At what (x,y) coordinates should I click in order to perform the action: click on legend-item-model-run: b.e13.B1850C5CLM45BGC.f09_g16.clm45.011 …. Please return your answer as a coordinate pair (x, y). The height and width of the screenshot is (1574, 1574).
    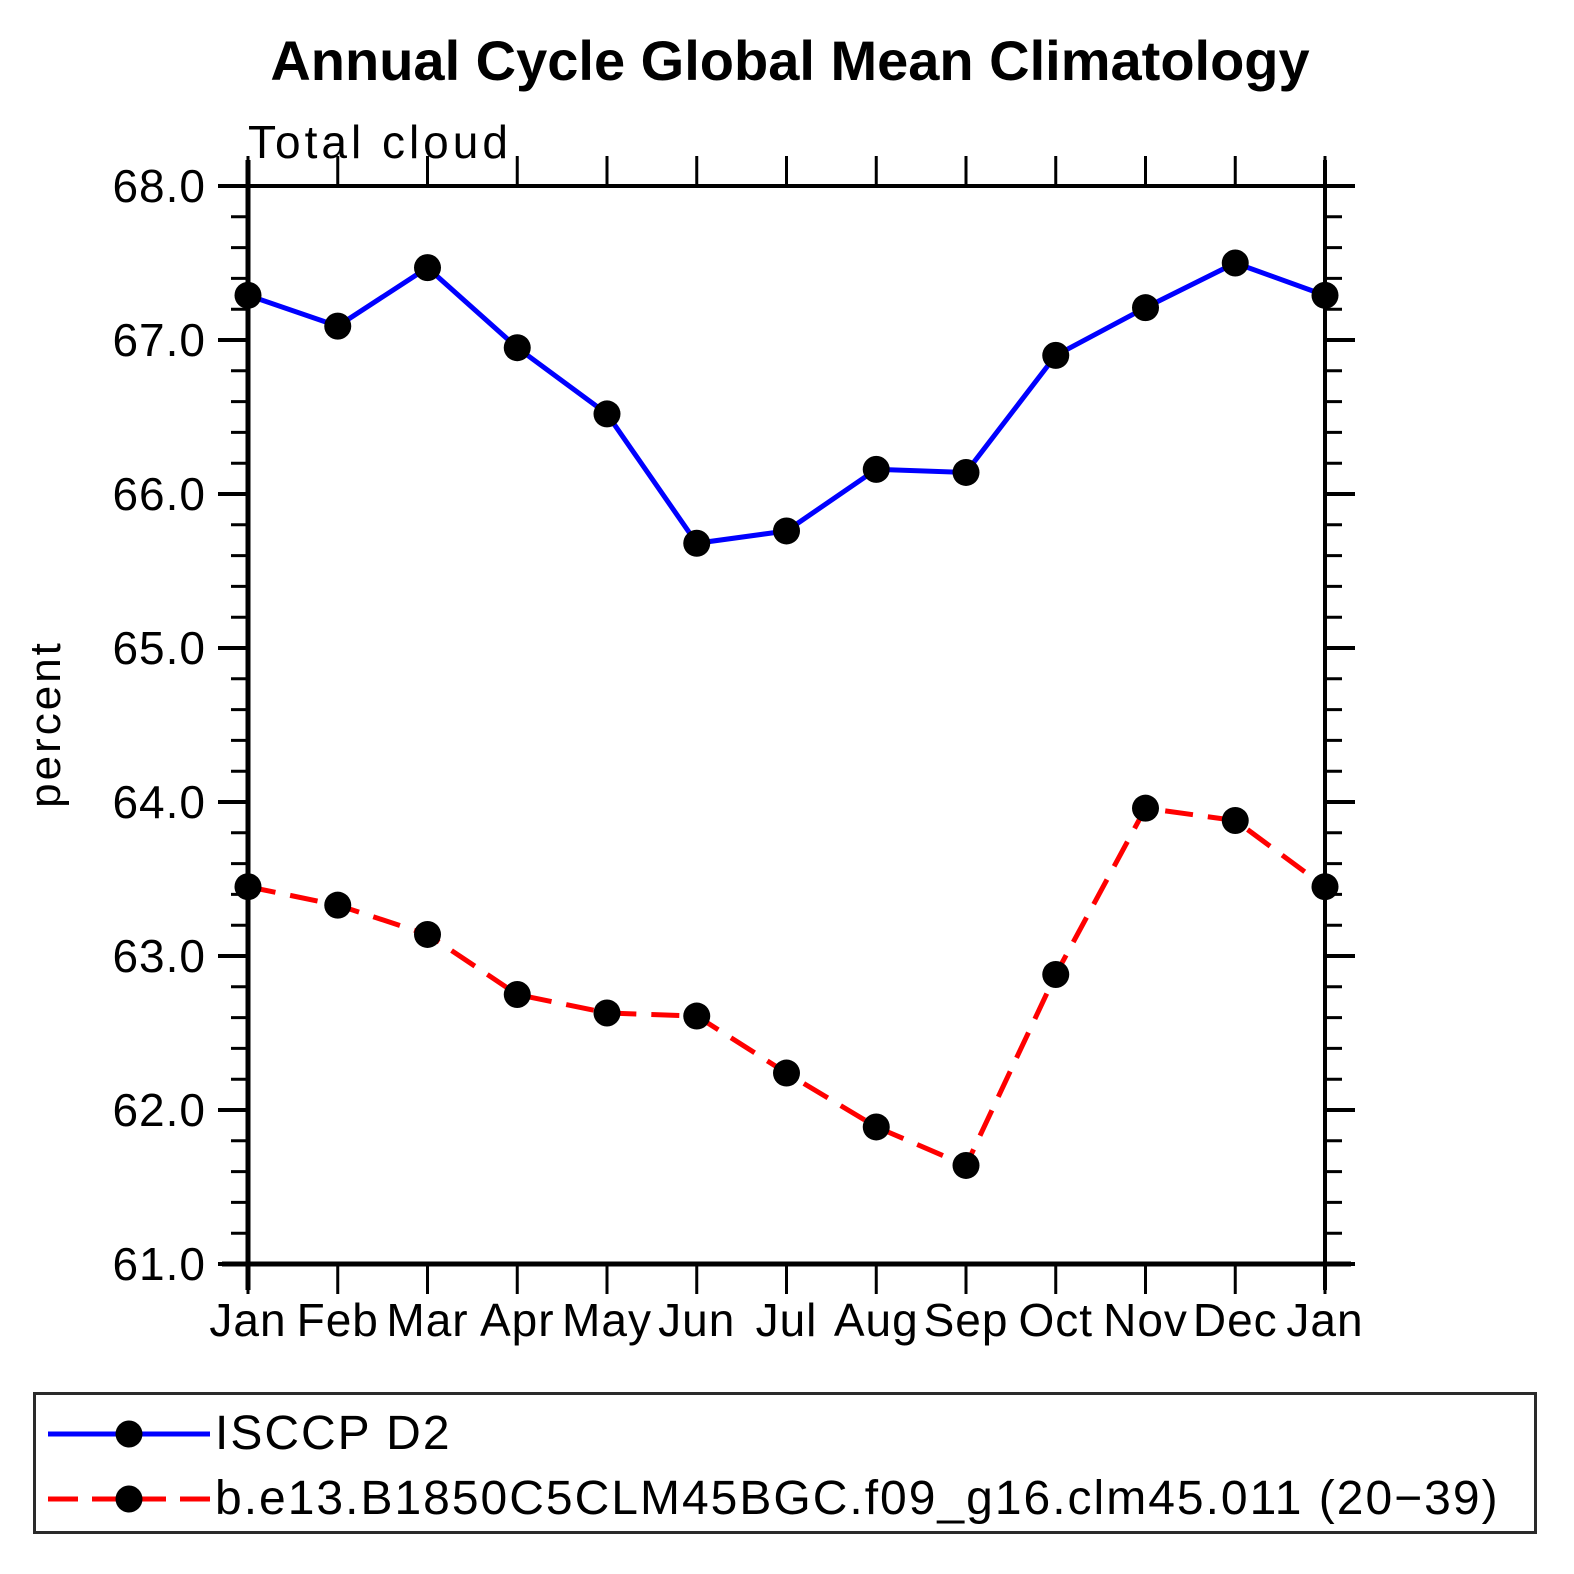
    Looking at the image, I should click on (771, 1499).